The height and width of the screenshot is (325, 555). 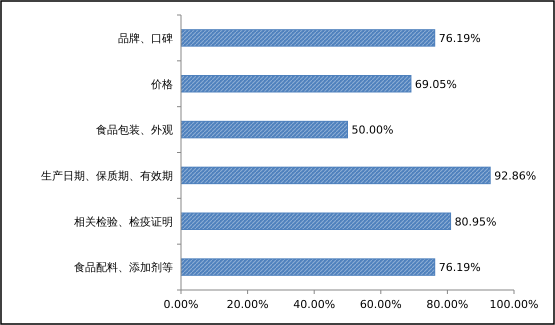 I want to click on x-tick-label: 80.00%, so click(x=447, y=304).